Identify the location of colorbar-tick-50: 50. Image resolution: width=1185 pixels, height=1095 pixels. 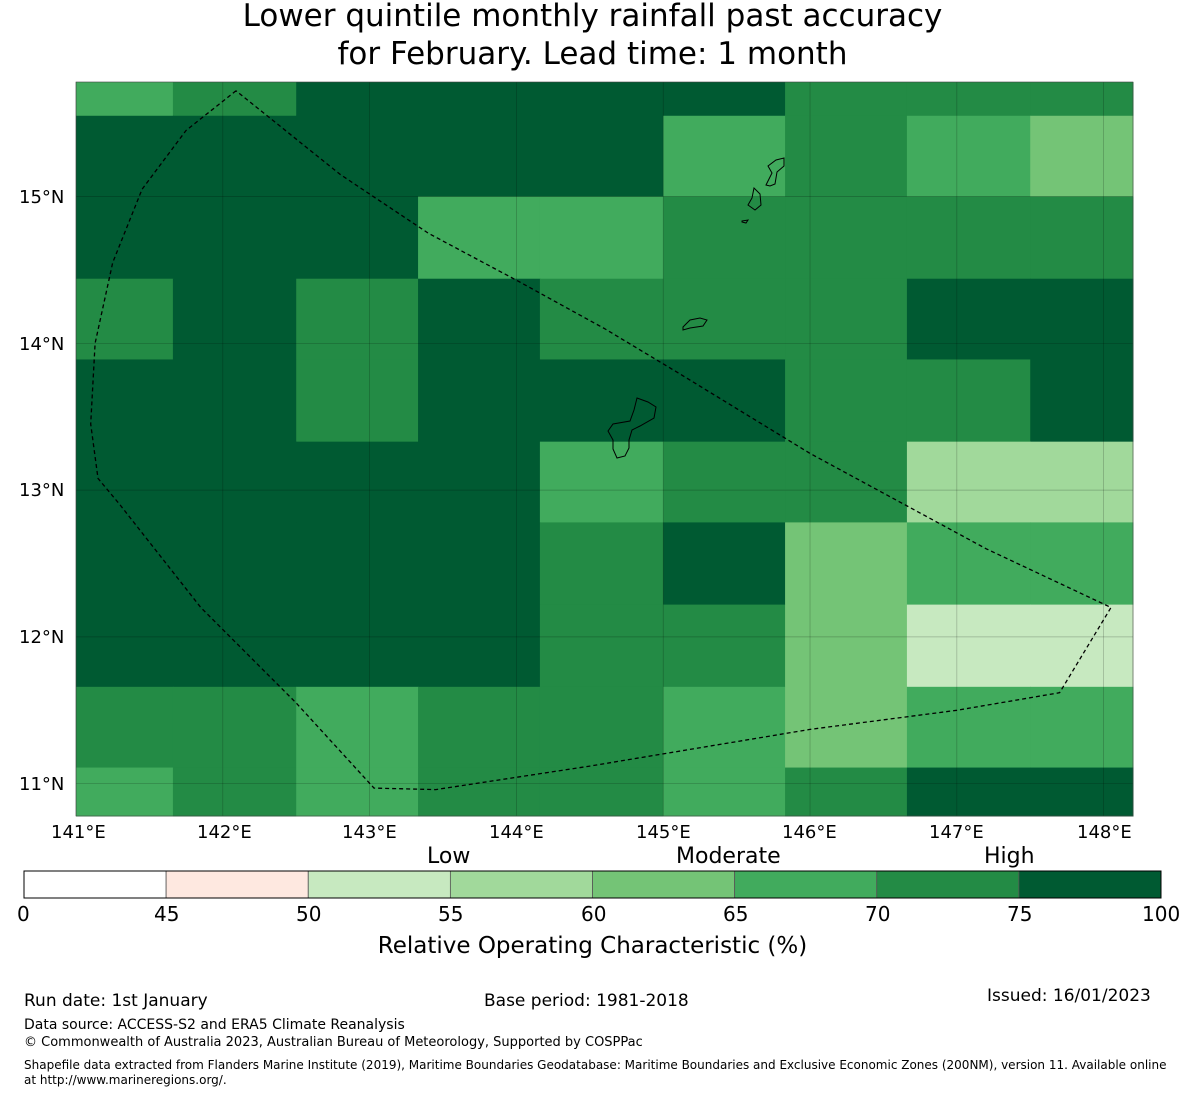
(309, 914).